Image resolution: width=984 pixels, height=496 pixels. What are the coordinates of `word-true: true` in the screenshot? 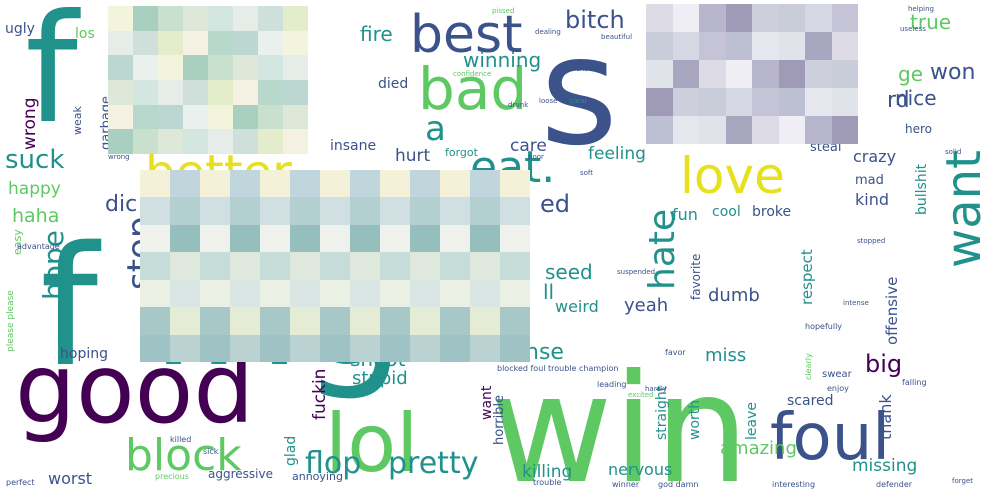 It's located at (931, 21).